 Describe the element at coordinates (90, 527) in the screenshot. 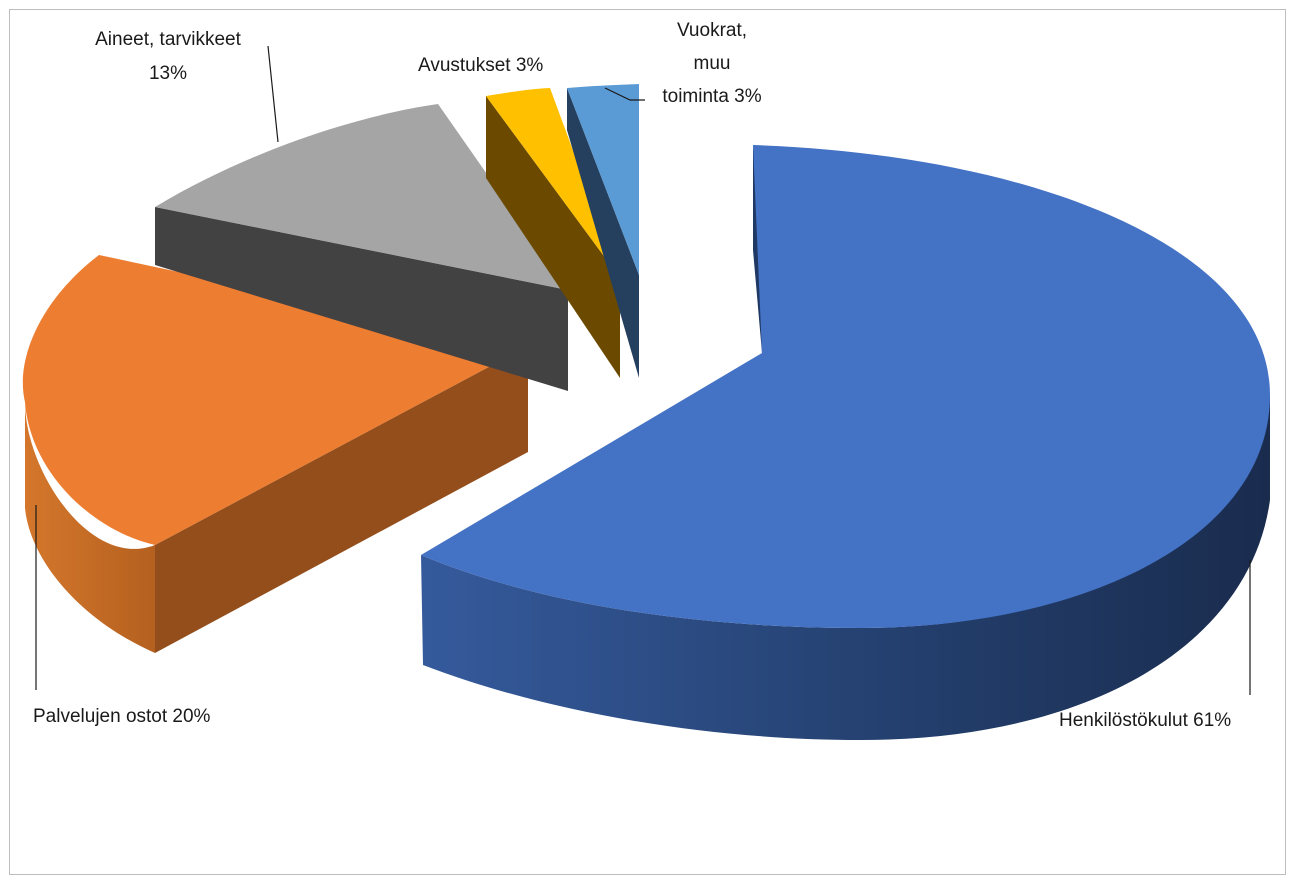

I see `slice-palvelujen-ostot-side` at that location.